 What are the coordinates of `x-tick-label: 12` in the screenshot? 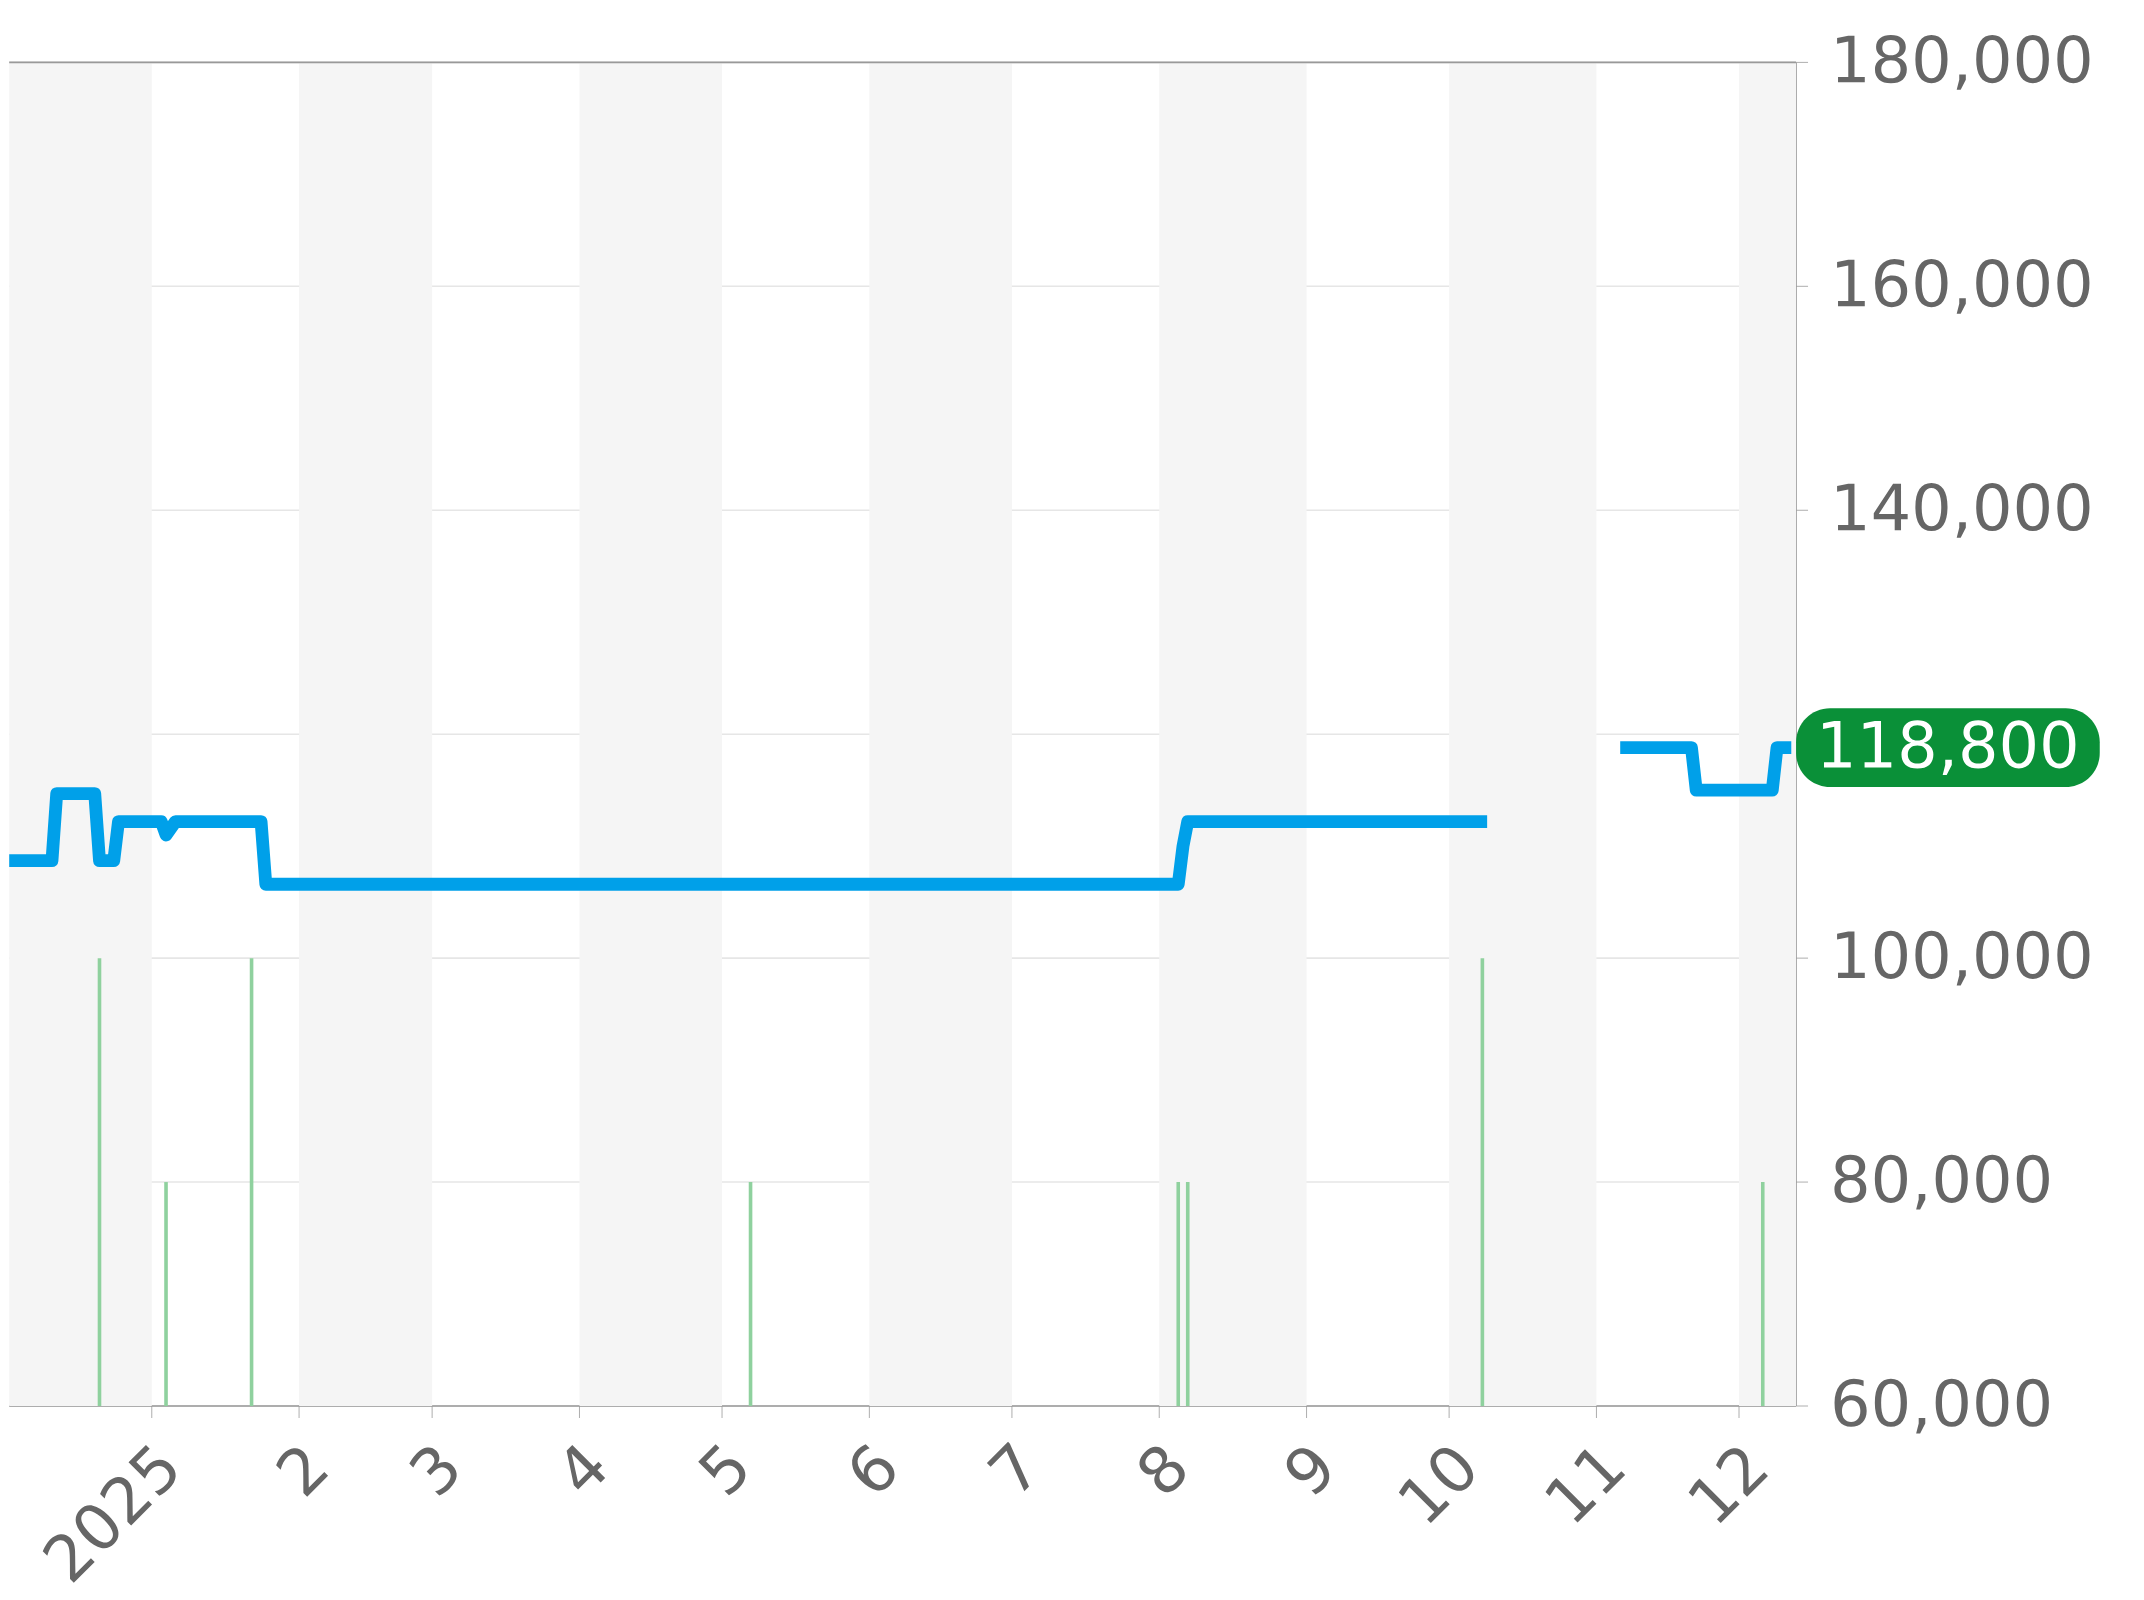 It's located at (1728, 1486).